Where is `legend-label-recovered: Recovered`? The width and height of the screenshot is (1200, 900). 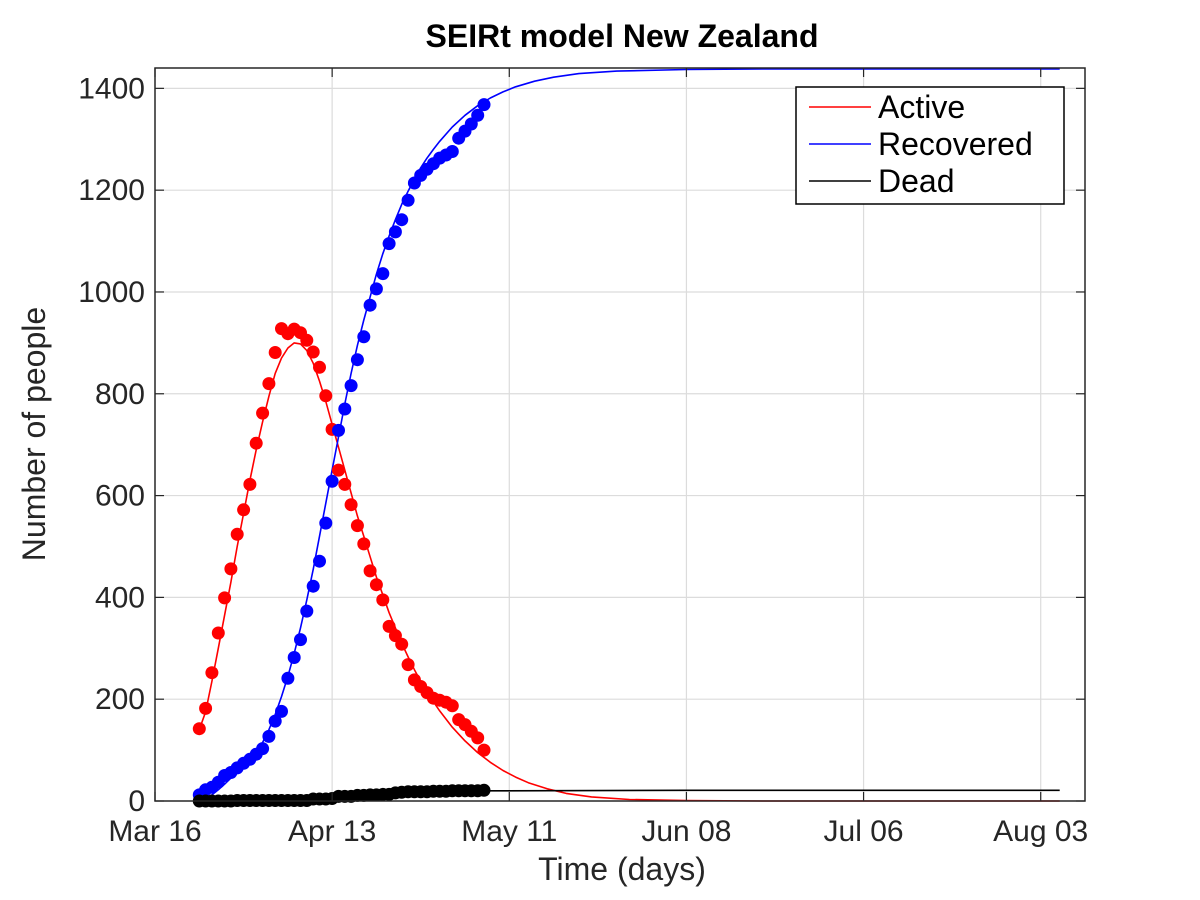 legend-label-recovered: Recovered is located at coordinates (955, 144).